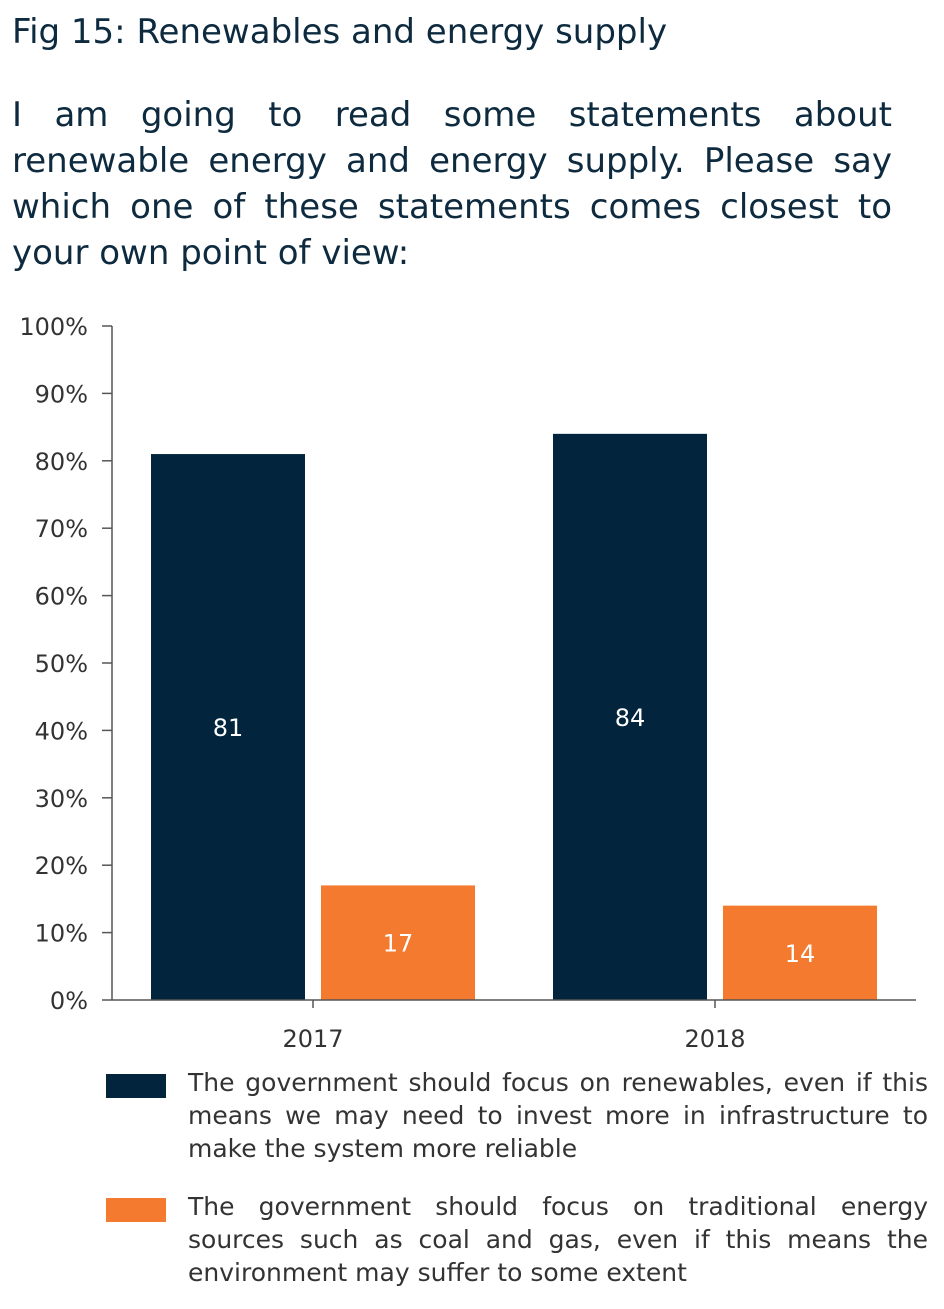 The width and height of the screenshot is (944, 1309). I want to click on legend-swatch-renewables, so click(136, 1086).